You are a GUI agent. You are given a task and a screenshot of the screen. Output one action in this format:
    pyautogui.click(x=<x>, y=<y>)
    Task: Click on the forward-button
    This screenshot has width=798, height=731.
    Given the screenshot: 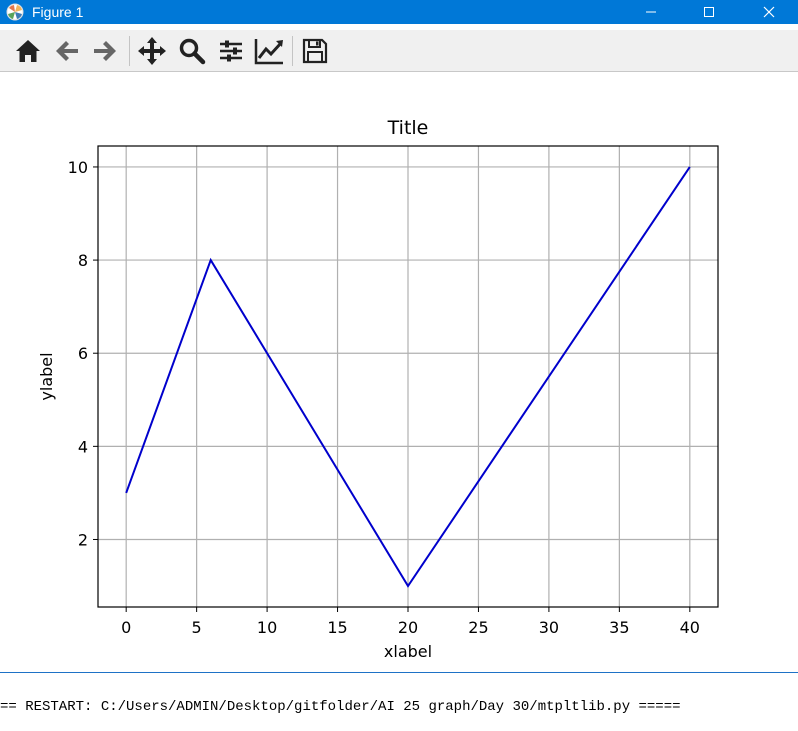 What is the action you would take?
    pyautogui.click(x=105, y=51)
    